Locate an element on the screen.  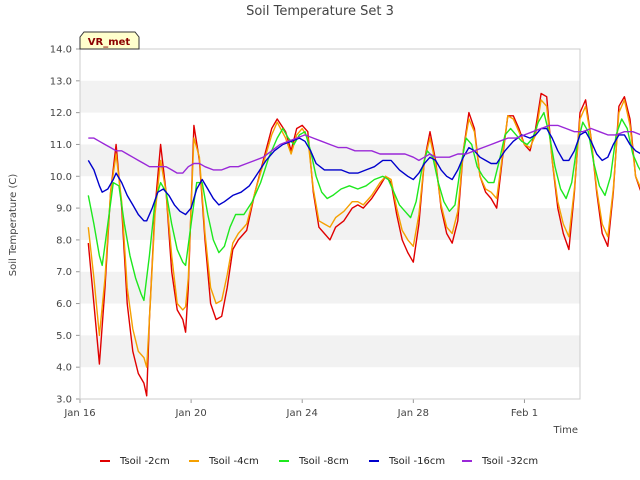
y-tick-label: 3.0 is located at coordinates (64, 400).